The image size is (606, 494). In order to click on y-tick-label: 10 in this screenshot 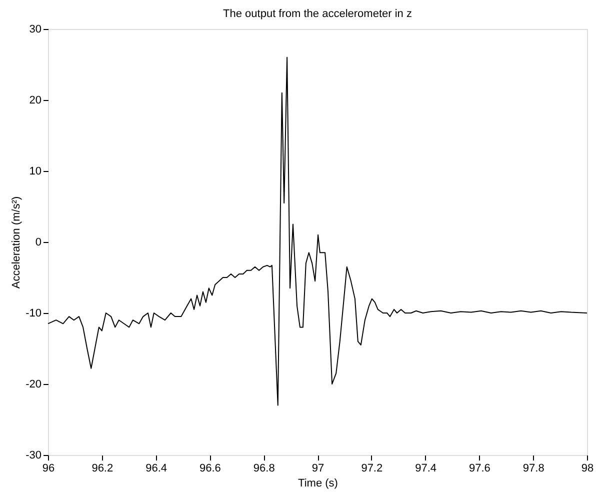, I will do `click(35, 172)`.